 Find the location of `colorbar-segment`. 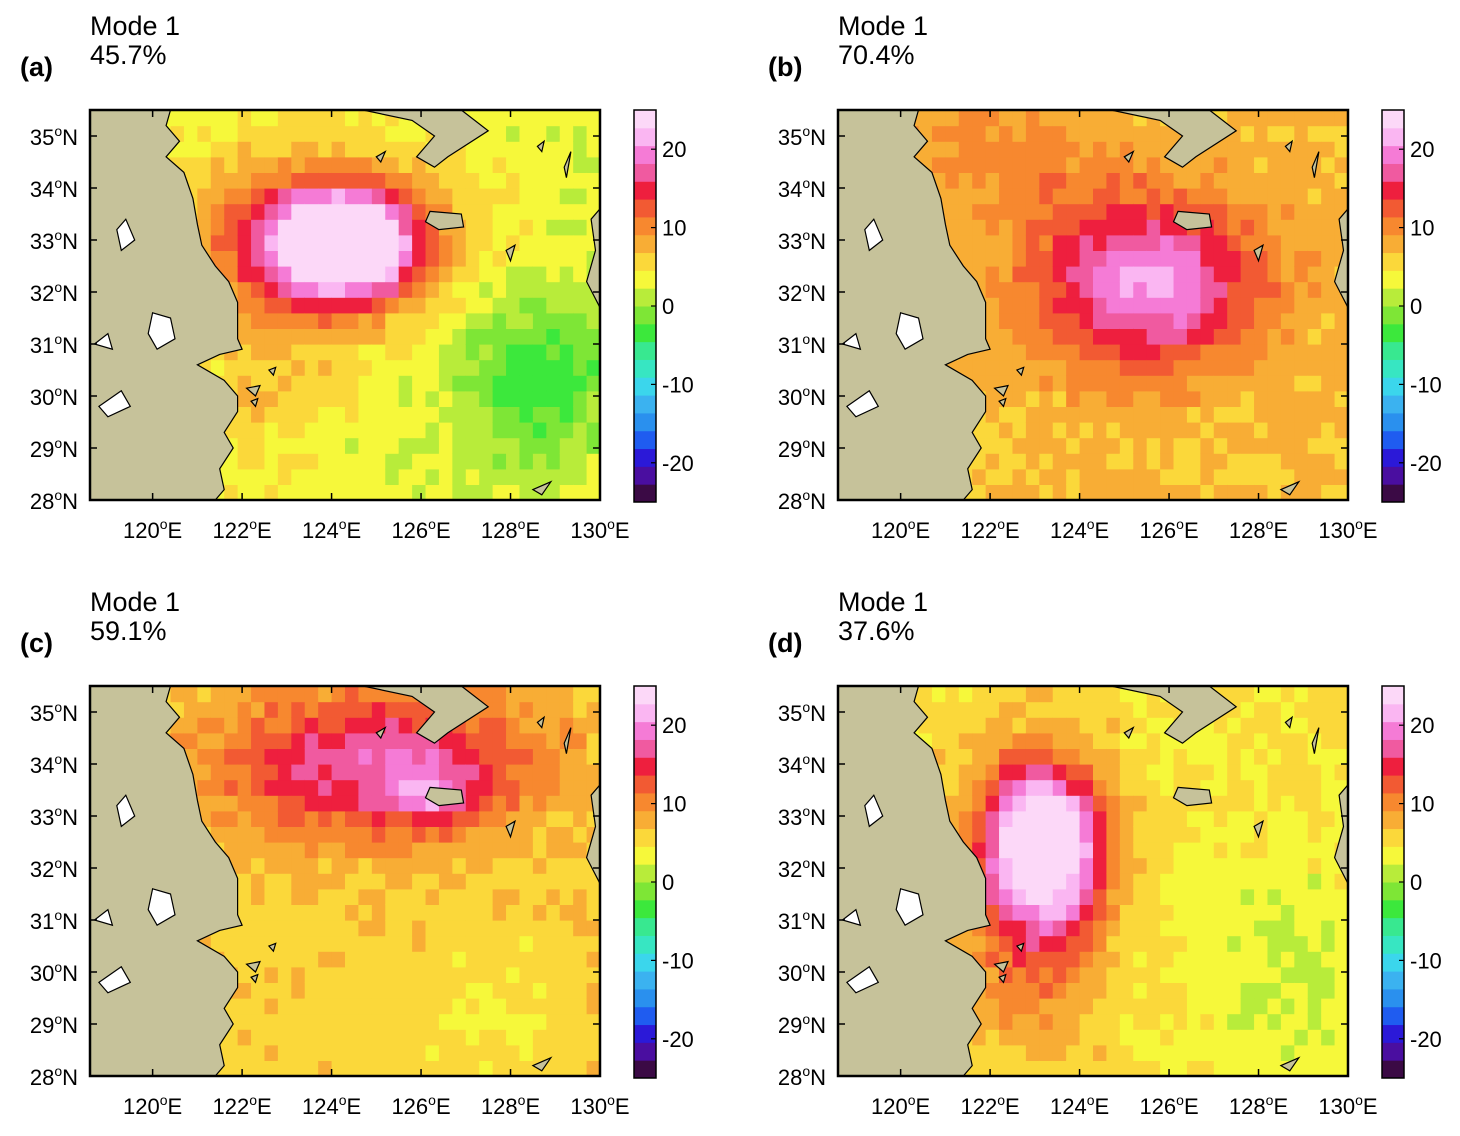

colorbar-segment is located at coordinates (645, 944).